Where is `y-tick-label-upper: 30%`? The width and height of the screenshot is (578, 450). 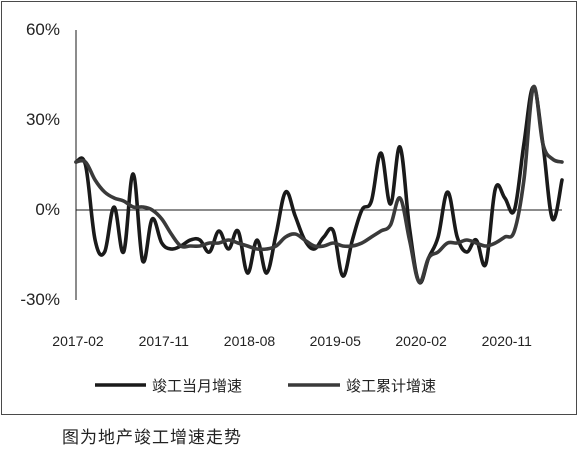 y-tick-label-upper: 30% is located at coordinates (43, 119).